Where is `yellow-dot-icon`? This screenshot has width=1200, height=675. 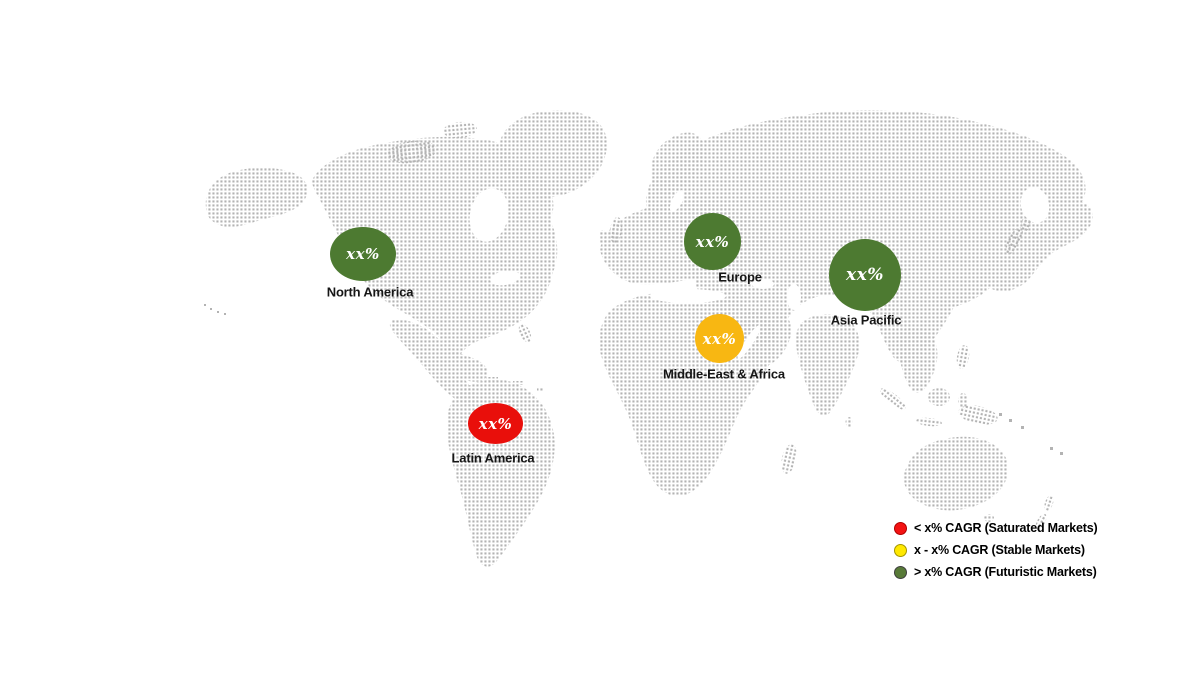
yellow-dot-icon is located at coordinates (900, 550).